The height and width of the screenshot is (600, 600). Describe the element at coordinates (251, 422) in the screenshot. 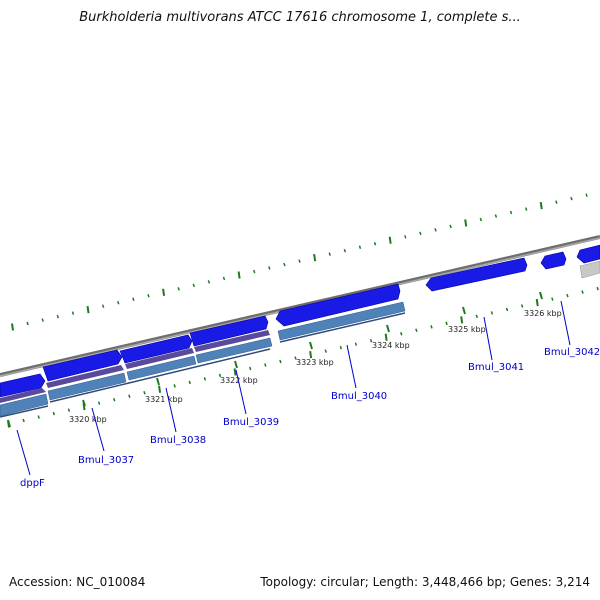

I see `gene-label-bmul3039: Bmul_3039` at that location.